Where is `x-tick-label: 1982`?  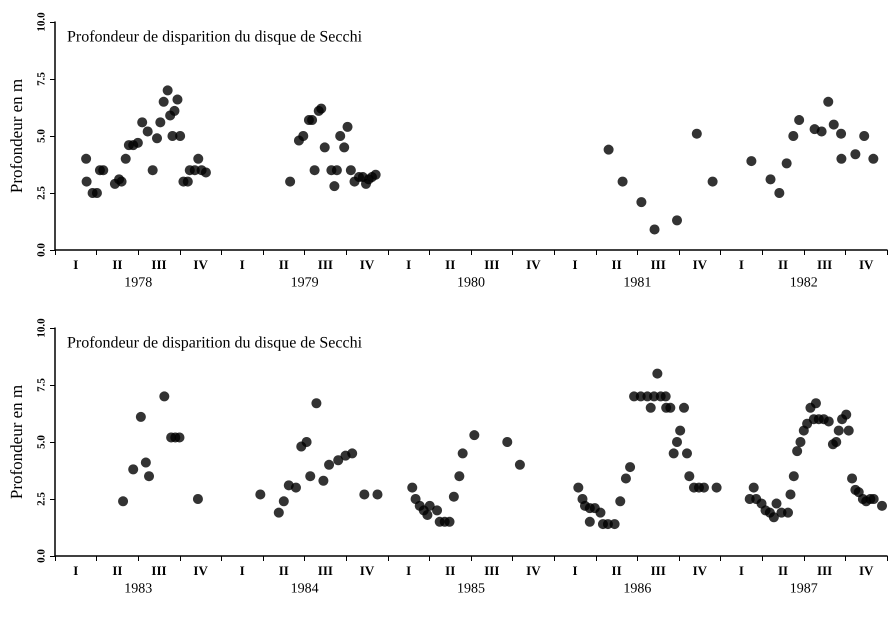
x-tick-label: 1982 is located at coordinates (804, 283).